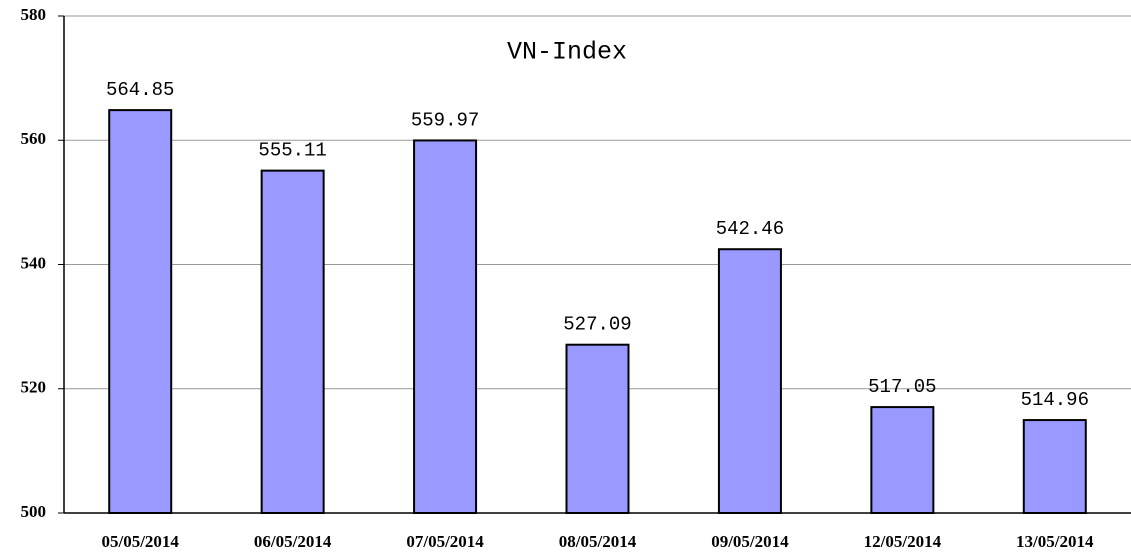 Image resolution: width=1131 pixels, height=557 pixels. Describe the element at coordinates (902, 387) in the screenshot. I see `data-label: 517.05` at that location.